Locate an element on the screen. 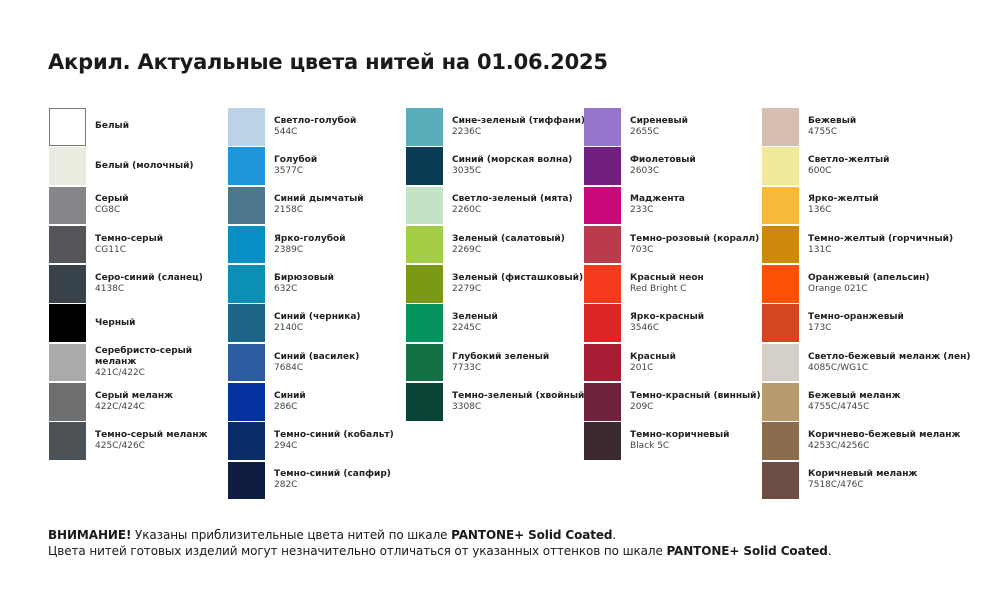 Image resolution: width=1000 pixels, height=609 pixels. color-item: Сиреневый 2655C is located at coordinates (674, 127).